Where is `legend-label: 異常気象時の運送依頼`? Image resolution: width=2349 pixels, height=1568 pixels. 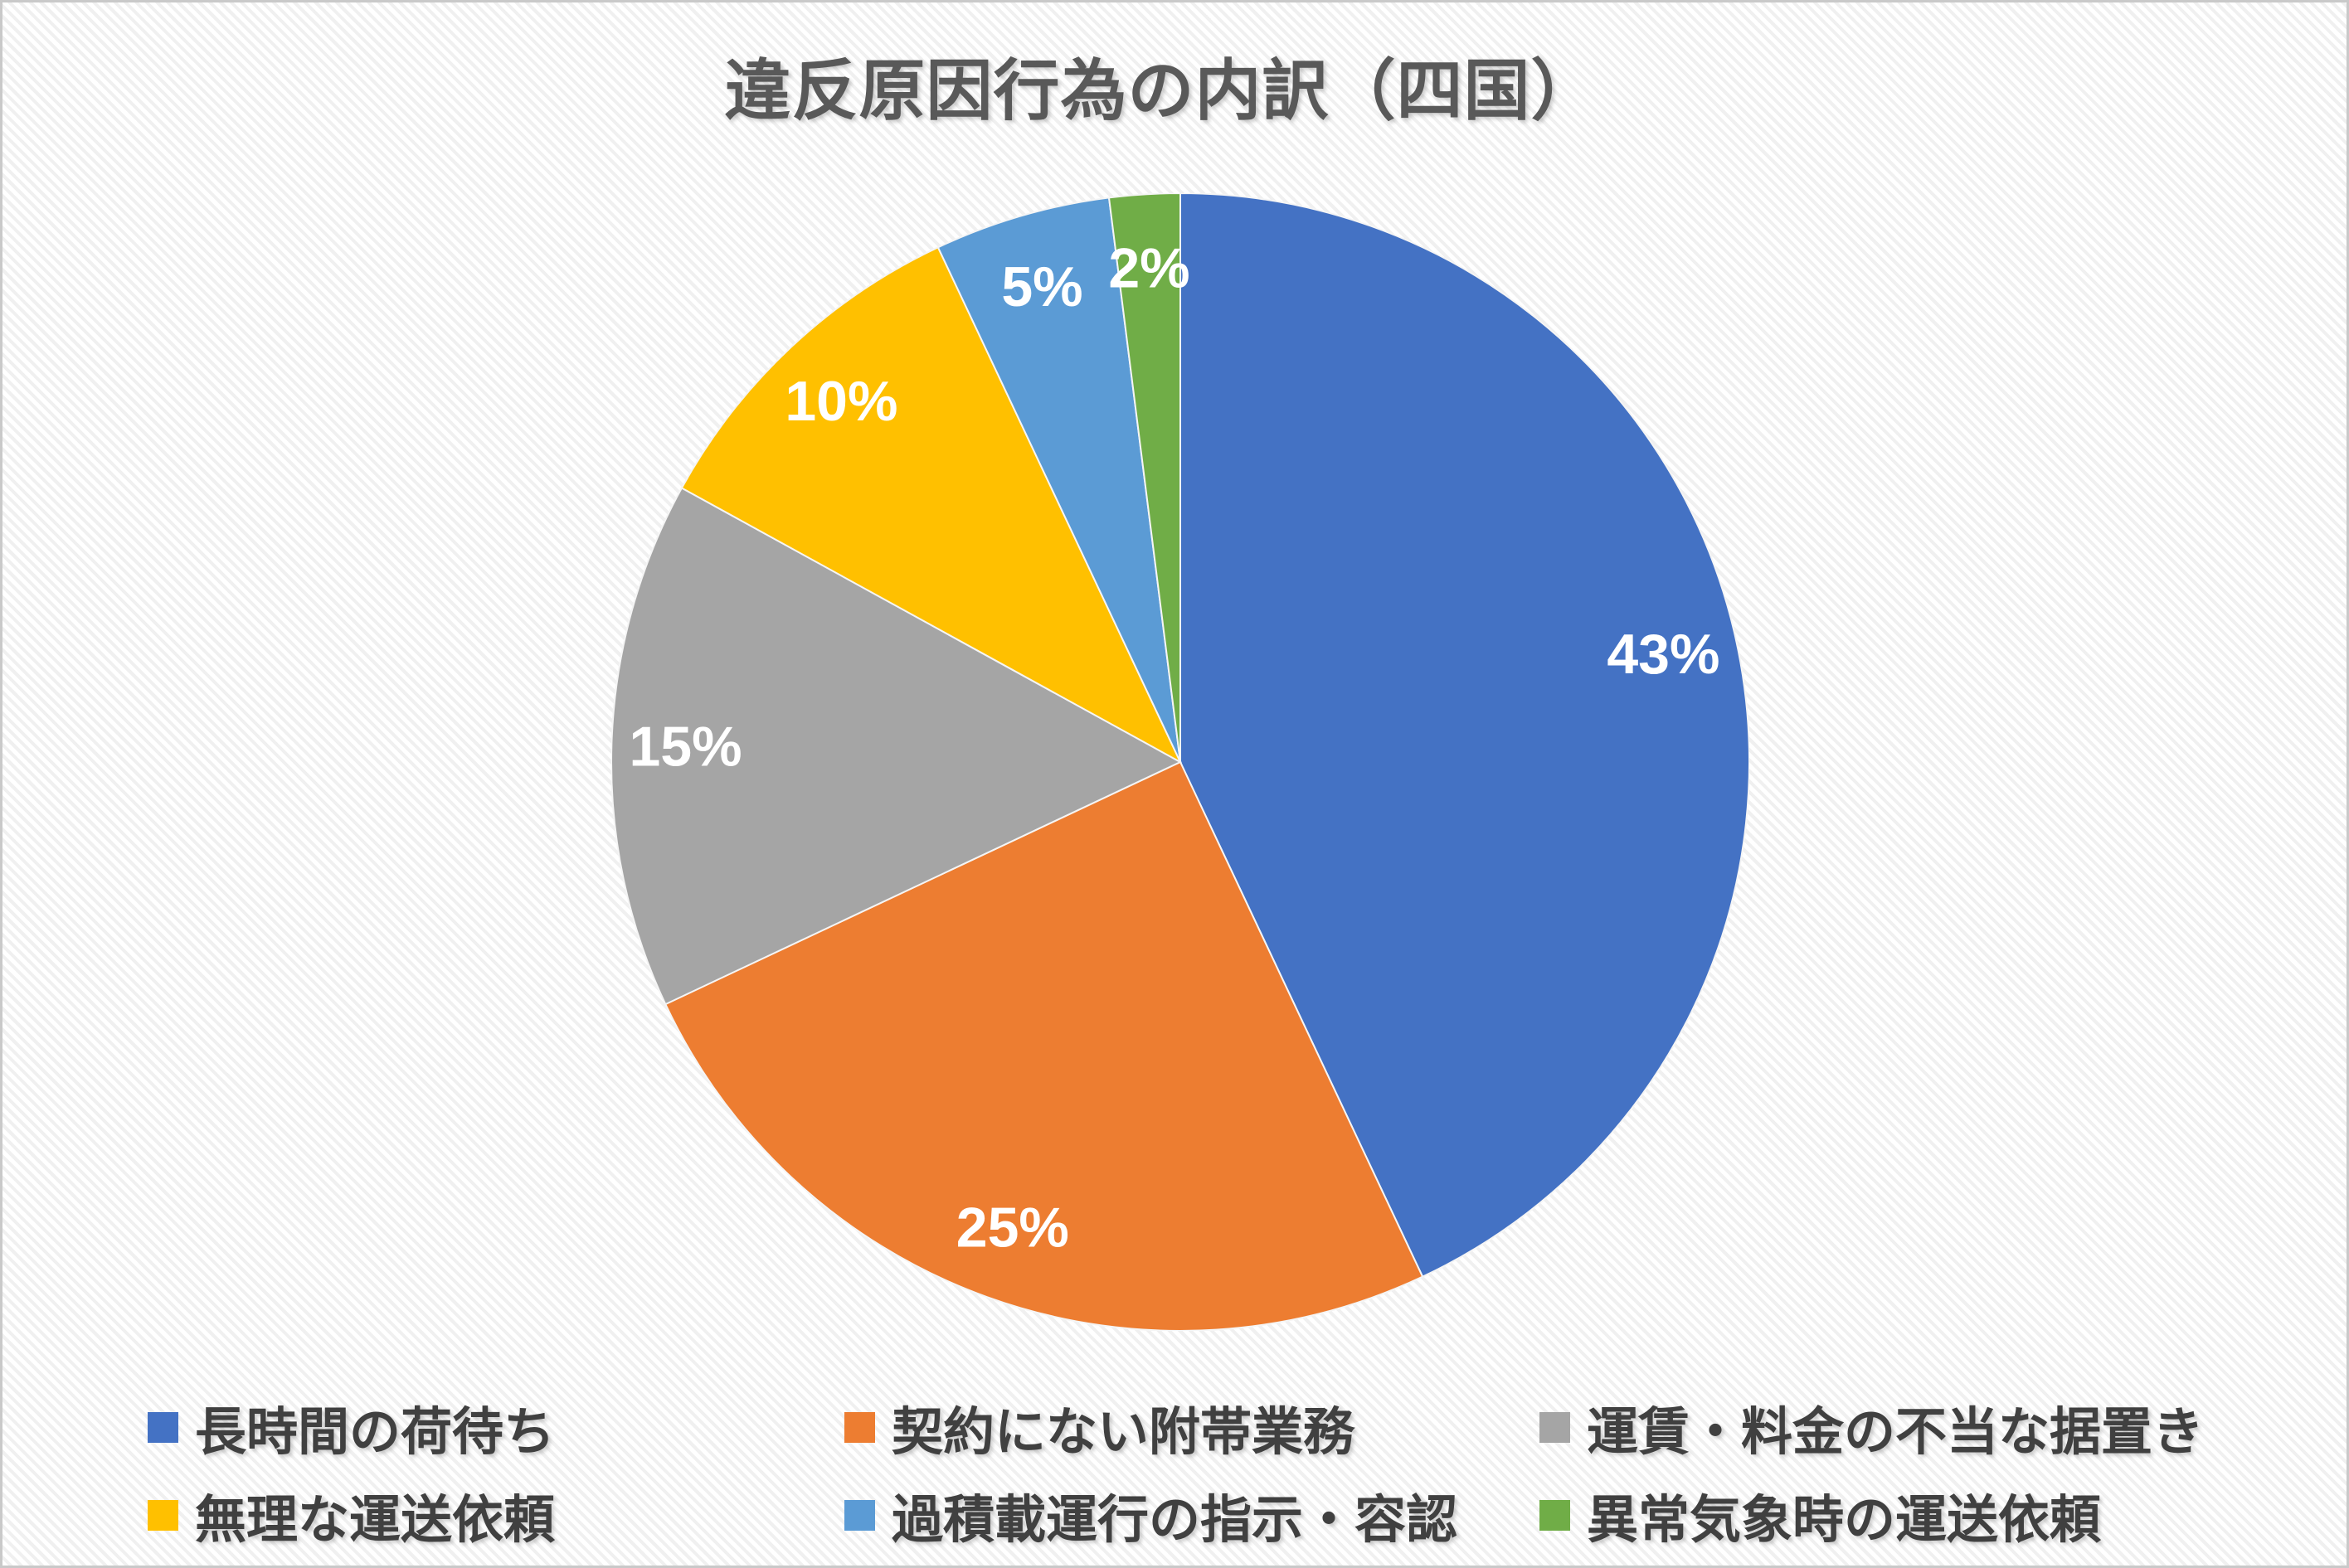 legend-label: 異常気象時の運送依頼 is located at coordinates (1845, 1520).